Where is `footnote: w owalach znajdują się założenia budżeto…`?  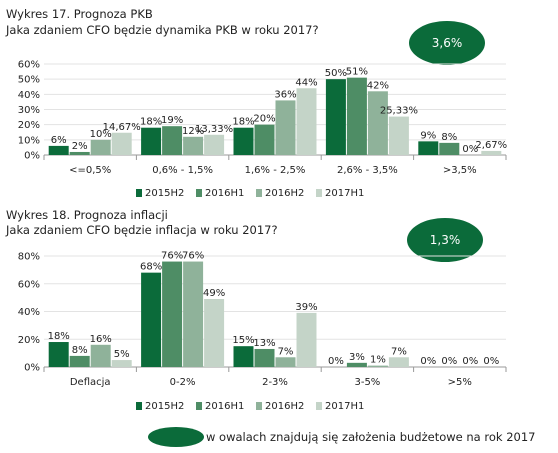 footnote: w owalach znajdują się założenia budżeto… is located at coordinates (341, 437).